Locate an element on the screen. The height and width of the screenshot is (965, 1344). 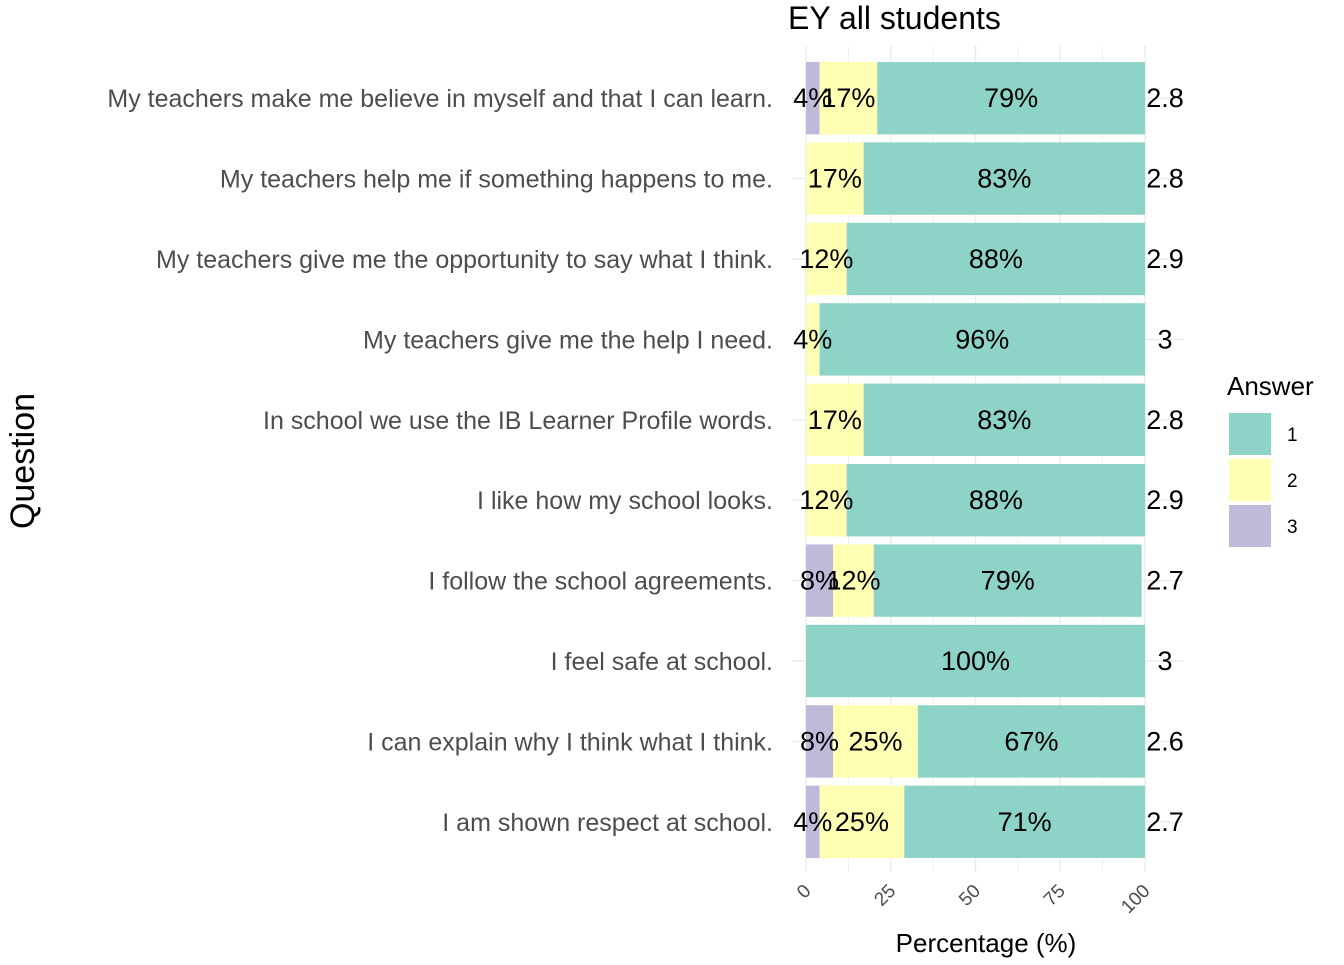
segment-value-label: 71% is located at coordinates (1025, 822).